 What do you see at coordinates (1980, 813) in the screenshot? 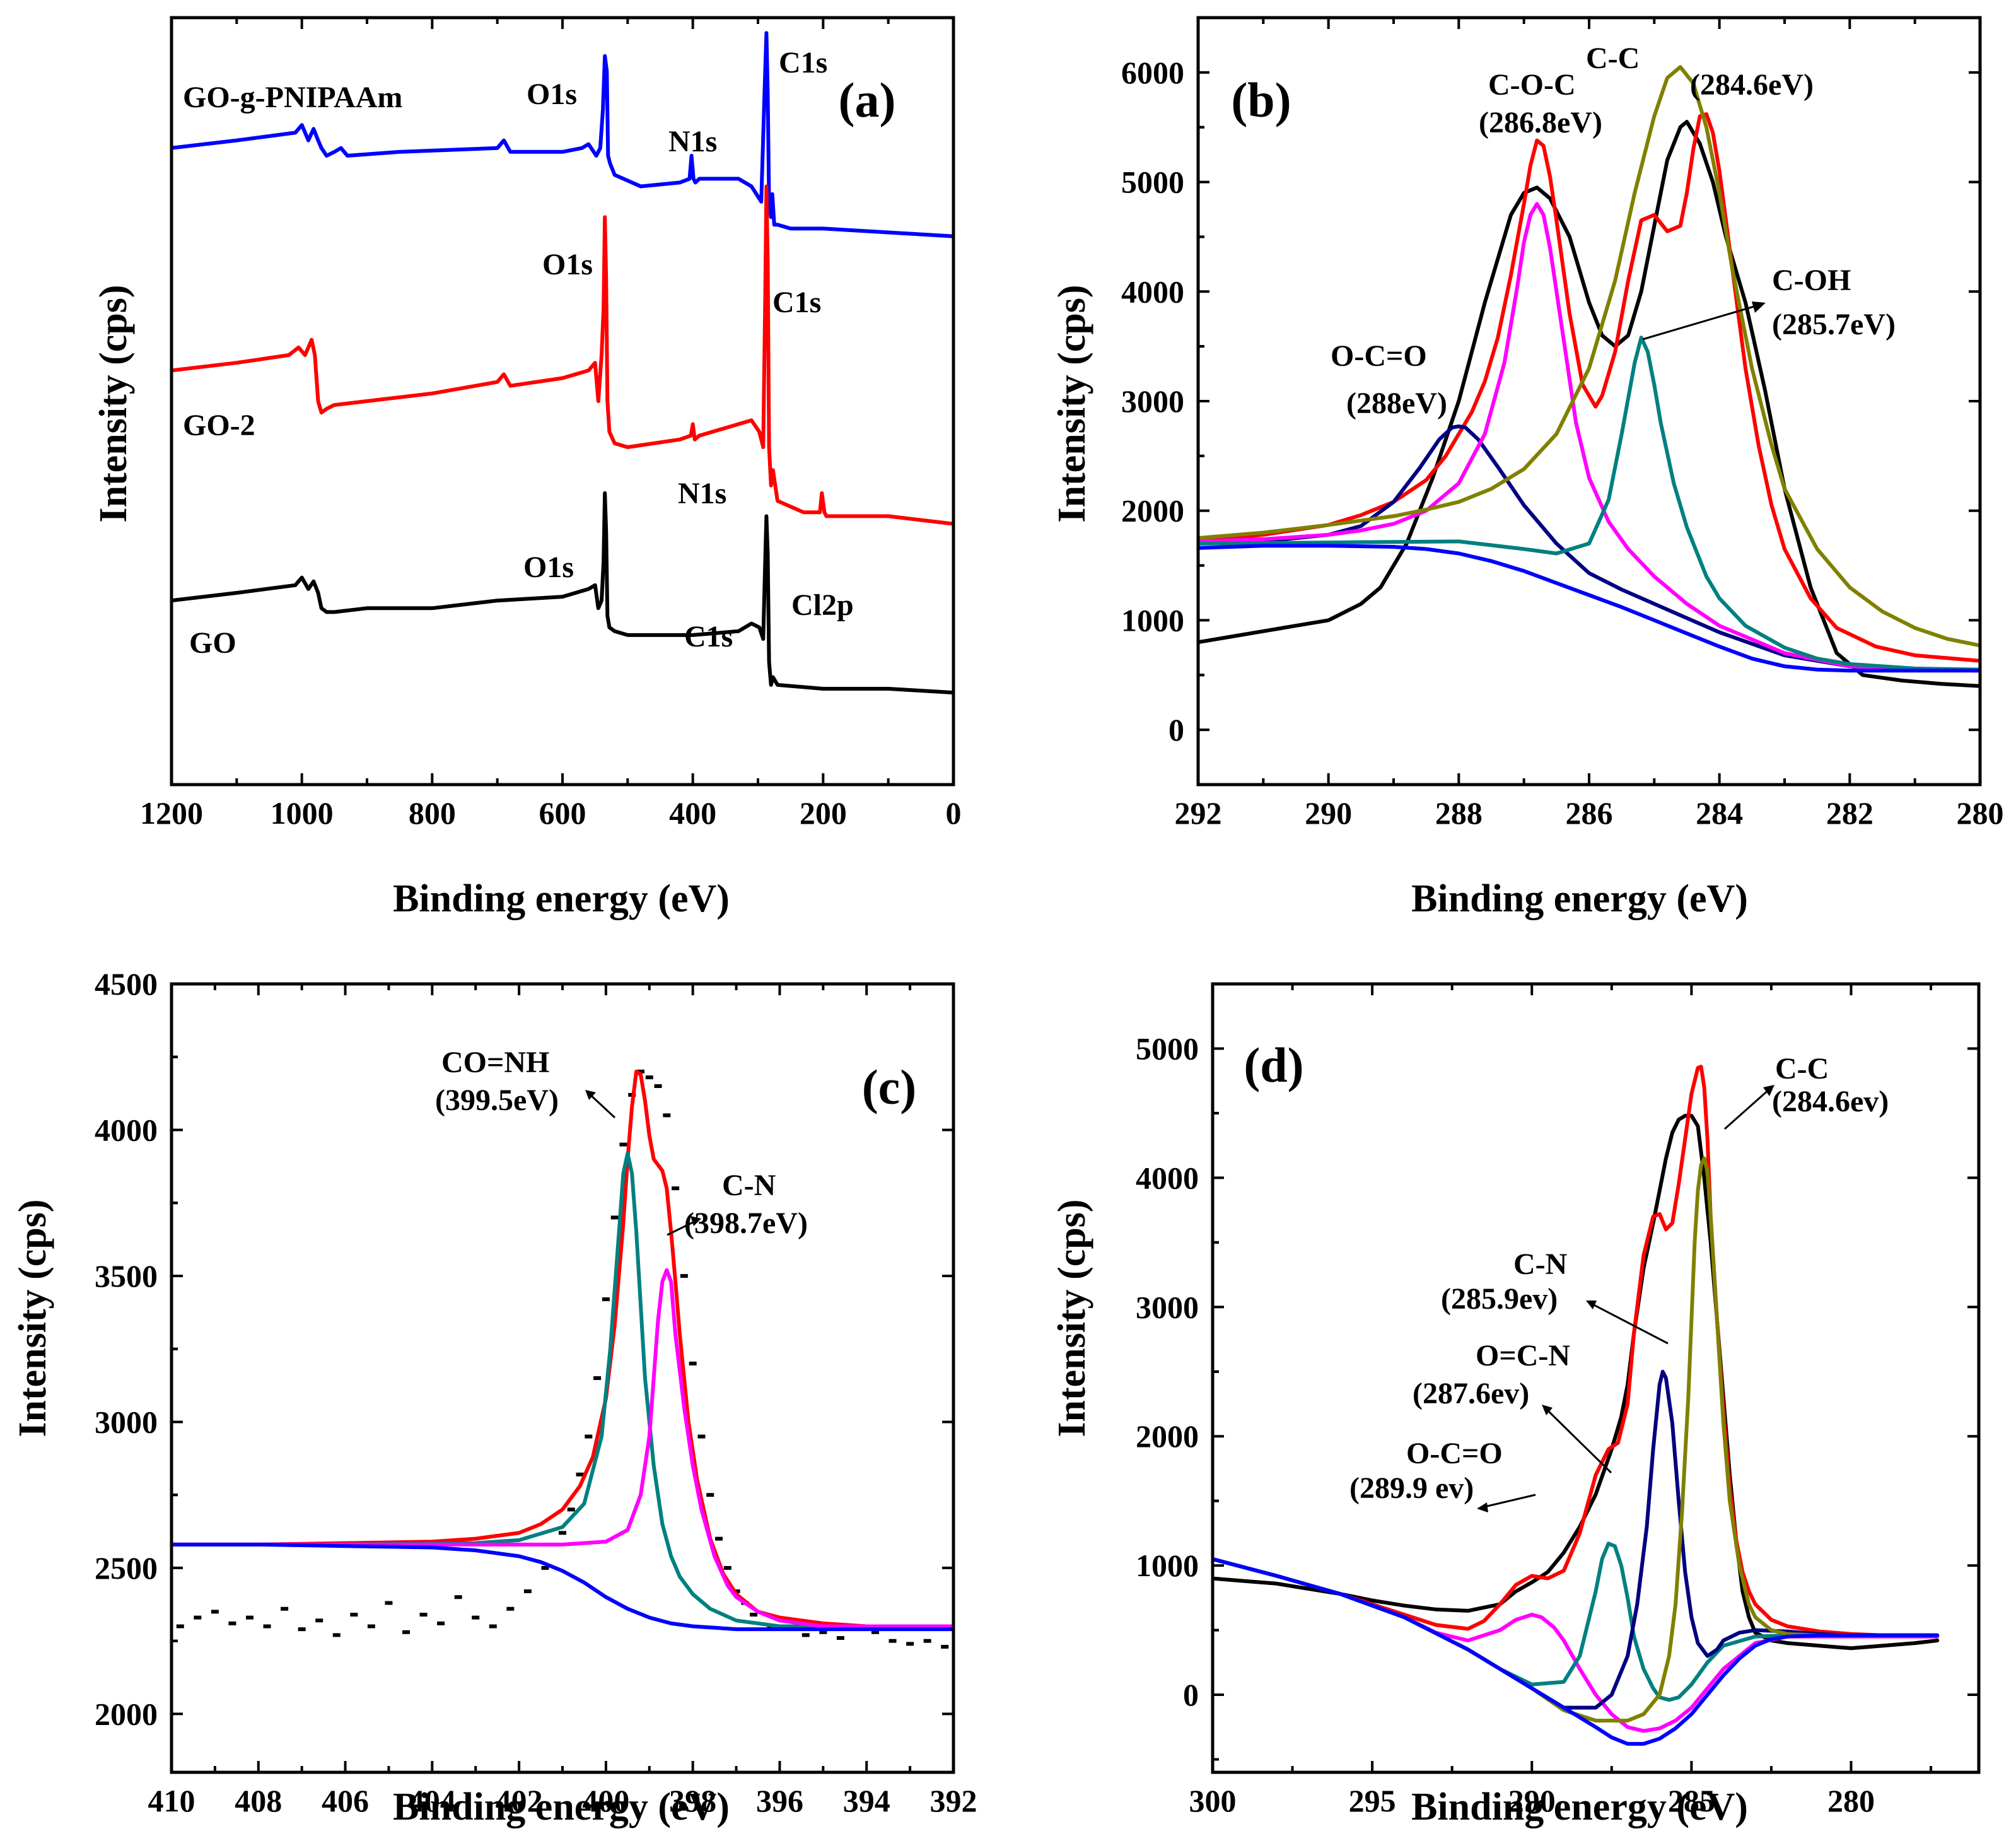
I see `panel-b-xtick-label: 280` at bounding box center [1980, 813].